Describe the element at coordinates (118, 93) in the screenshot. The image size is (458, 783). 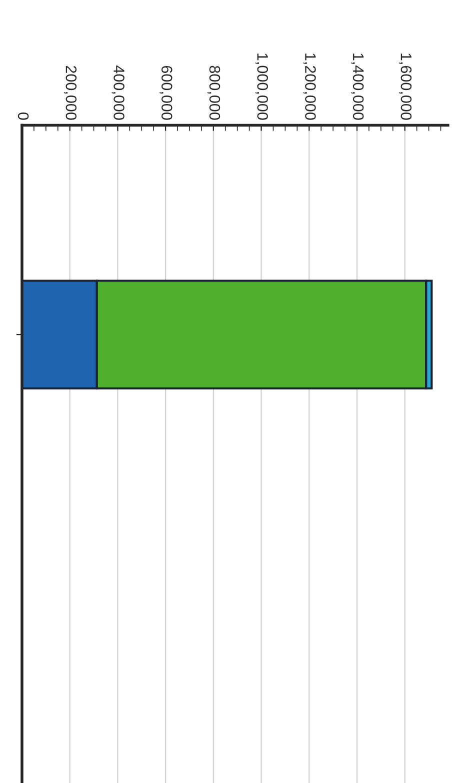
I see `x-tick-label: 400,000` at that location.